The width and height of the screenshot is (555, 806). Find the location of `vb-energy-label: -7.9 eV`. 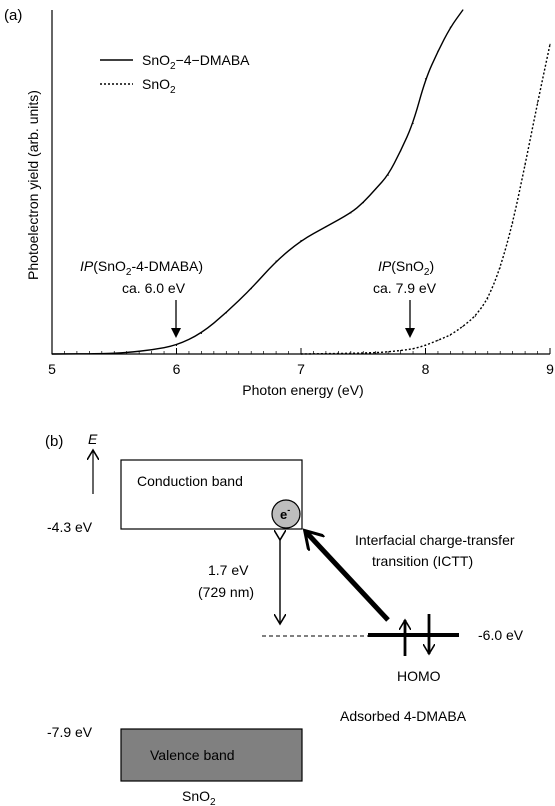

vb-energy-label: -7.9 eV is located at coordinates (70, 732).